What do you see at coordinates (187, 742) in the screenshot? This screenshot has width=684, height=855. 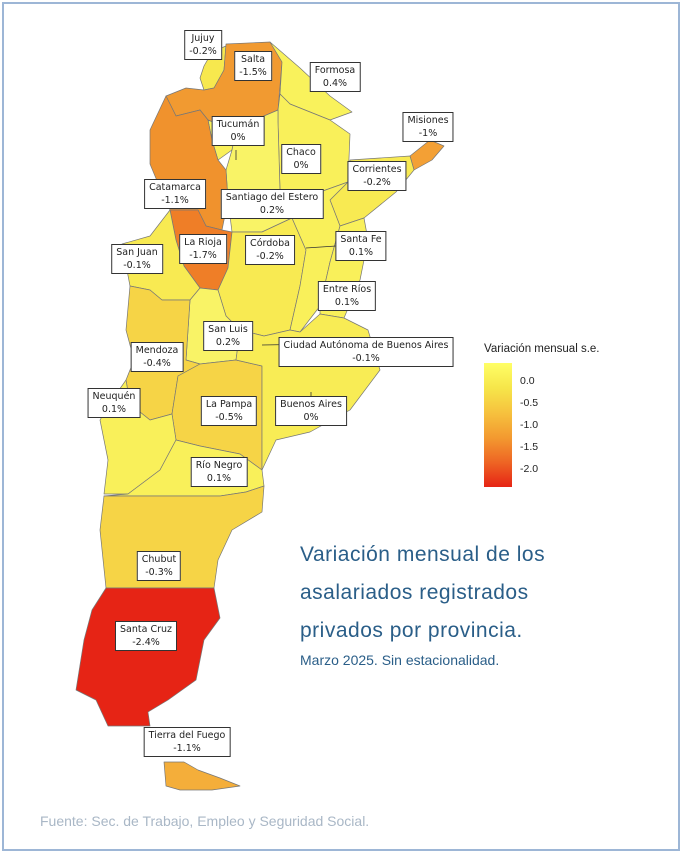 I see `label-tierradelfuego: Tierra del Fuego -1.1%` at bounding box center [187, 742].